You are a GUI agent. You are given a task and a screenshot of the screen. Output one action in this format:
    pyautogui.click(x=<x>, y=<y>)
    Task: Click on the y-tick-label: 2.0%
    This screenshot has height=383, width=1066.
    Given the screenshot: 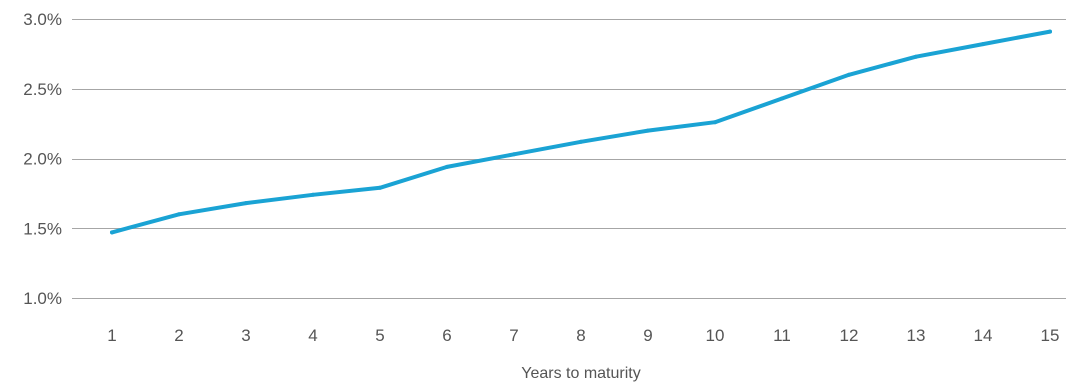 What is the action you would take?
    pyautogui.click(x=42, y=159)
    